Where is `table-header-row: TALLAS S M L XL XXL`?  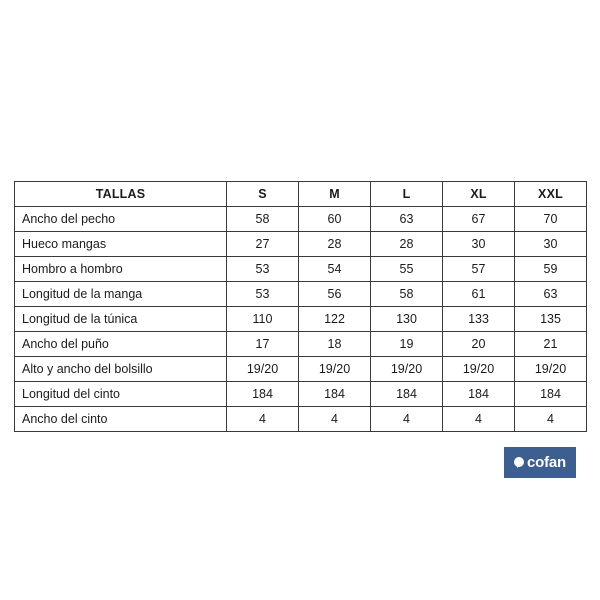
table-header-row: TALLAS S M L XL XXL is located at coordinates (300, 194).